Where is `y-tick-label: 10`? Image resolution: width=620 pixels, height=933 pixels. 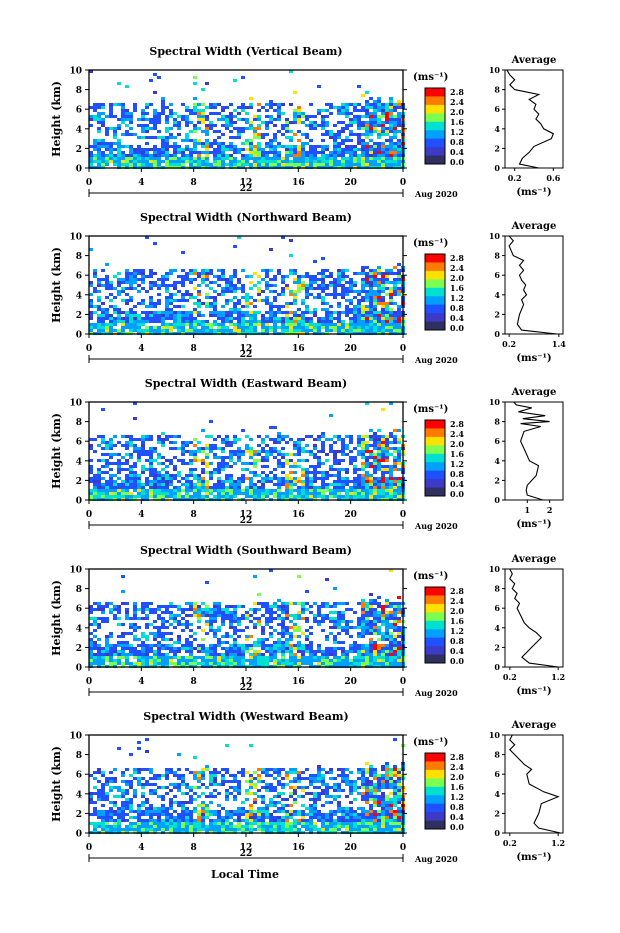 y-tick-label: 10 is located at coordinates (75, 571).